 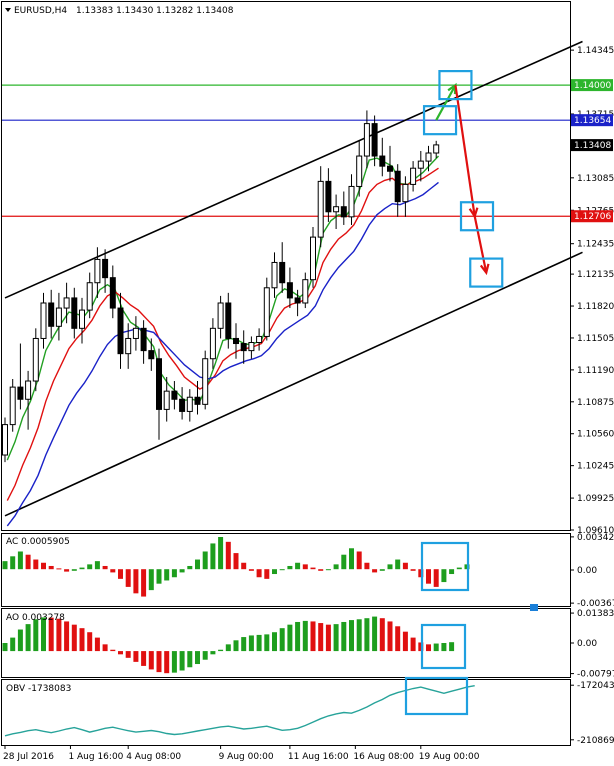 I want to click on panel-resize-handle, so click(x=534, y=607).